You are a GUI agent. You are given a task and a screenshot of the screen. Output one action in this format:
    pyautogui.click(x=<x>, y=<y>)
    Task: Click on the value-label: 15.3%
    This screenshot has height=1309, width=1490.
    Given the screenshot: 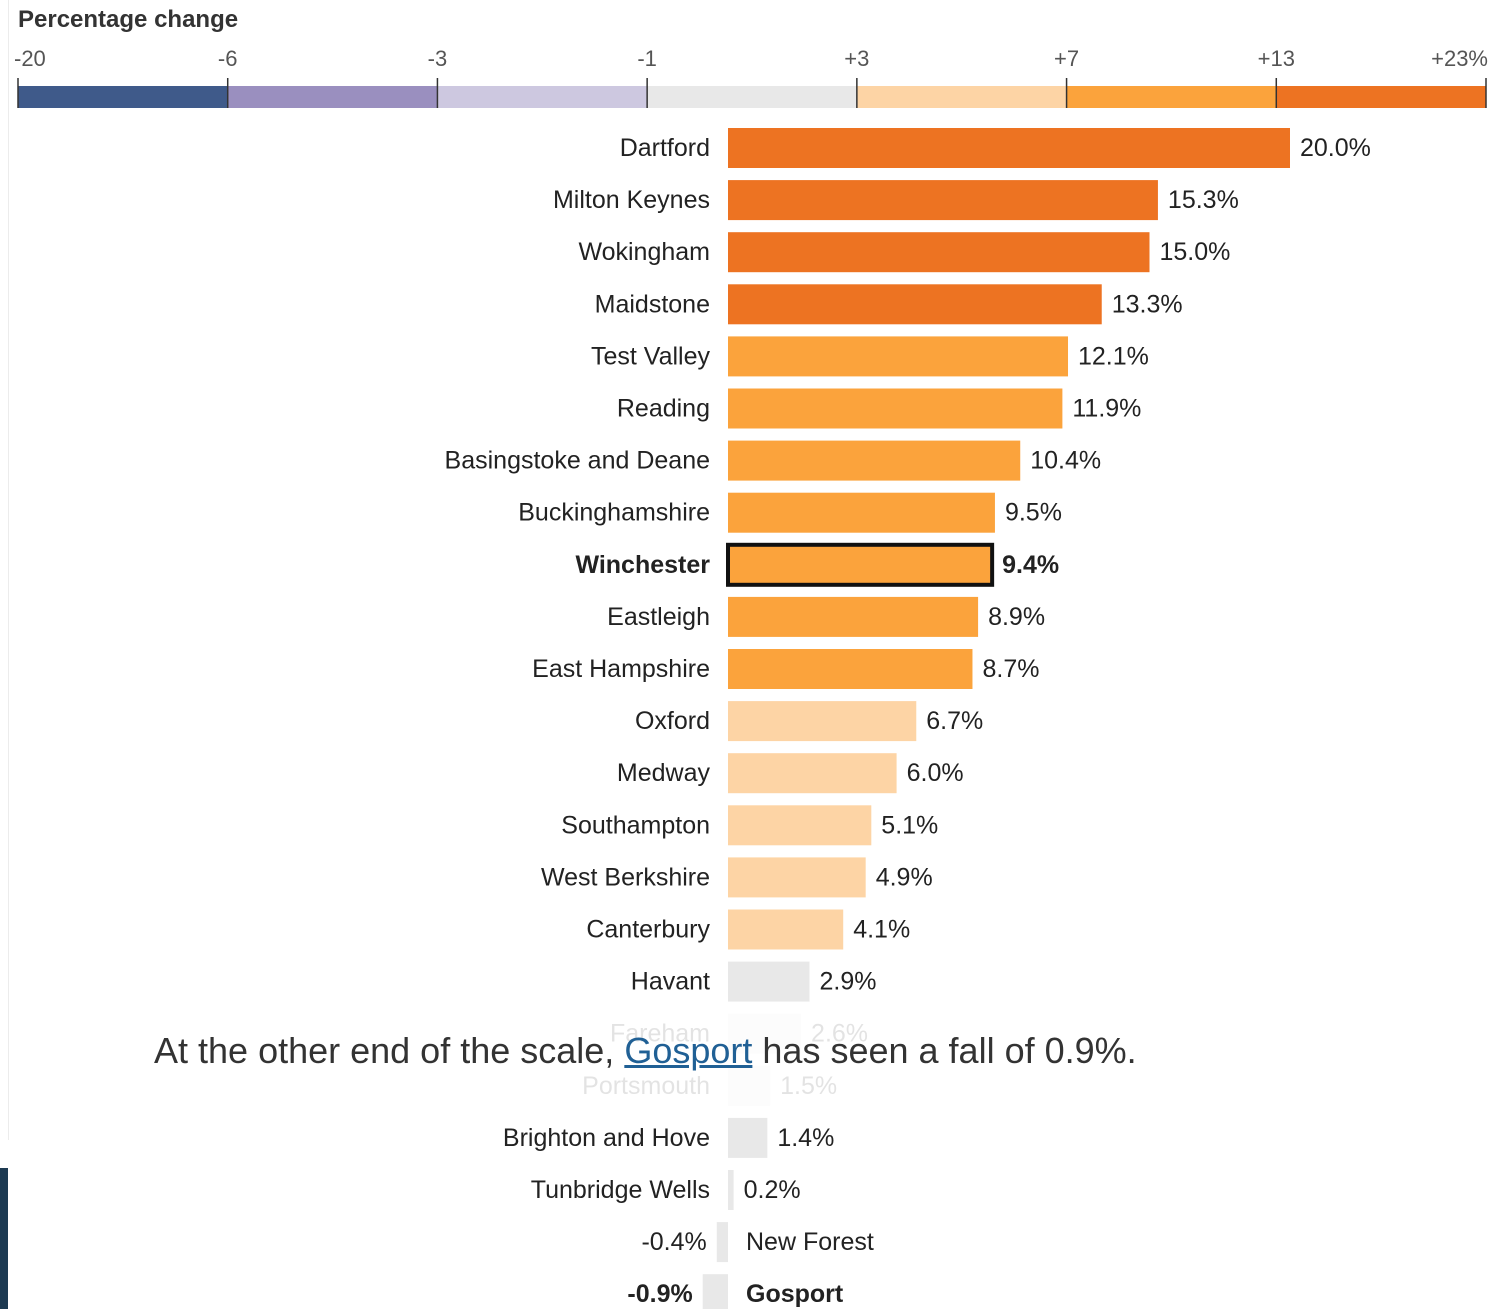 What is the action you would take?
    pyautogui.click(x=1203, y=200)
    